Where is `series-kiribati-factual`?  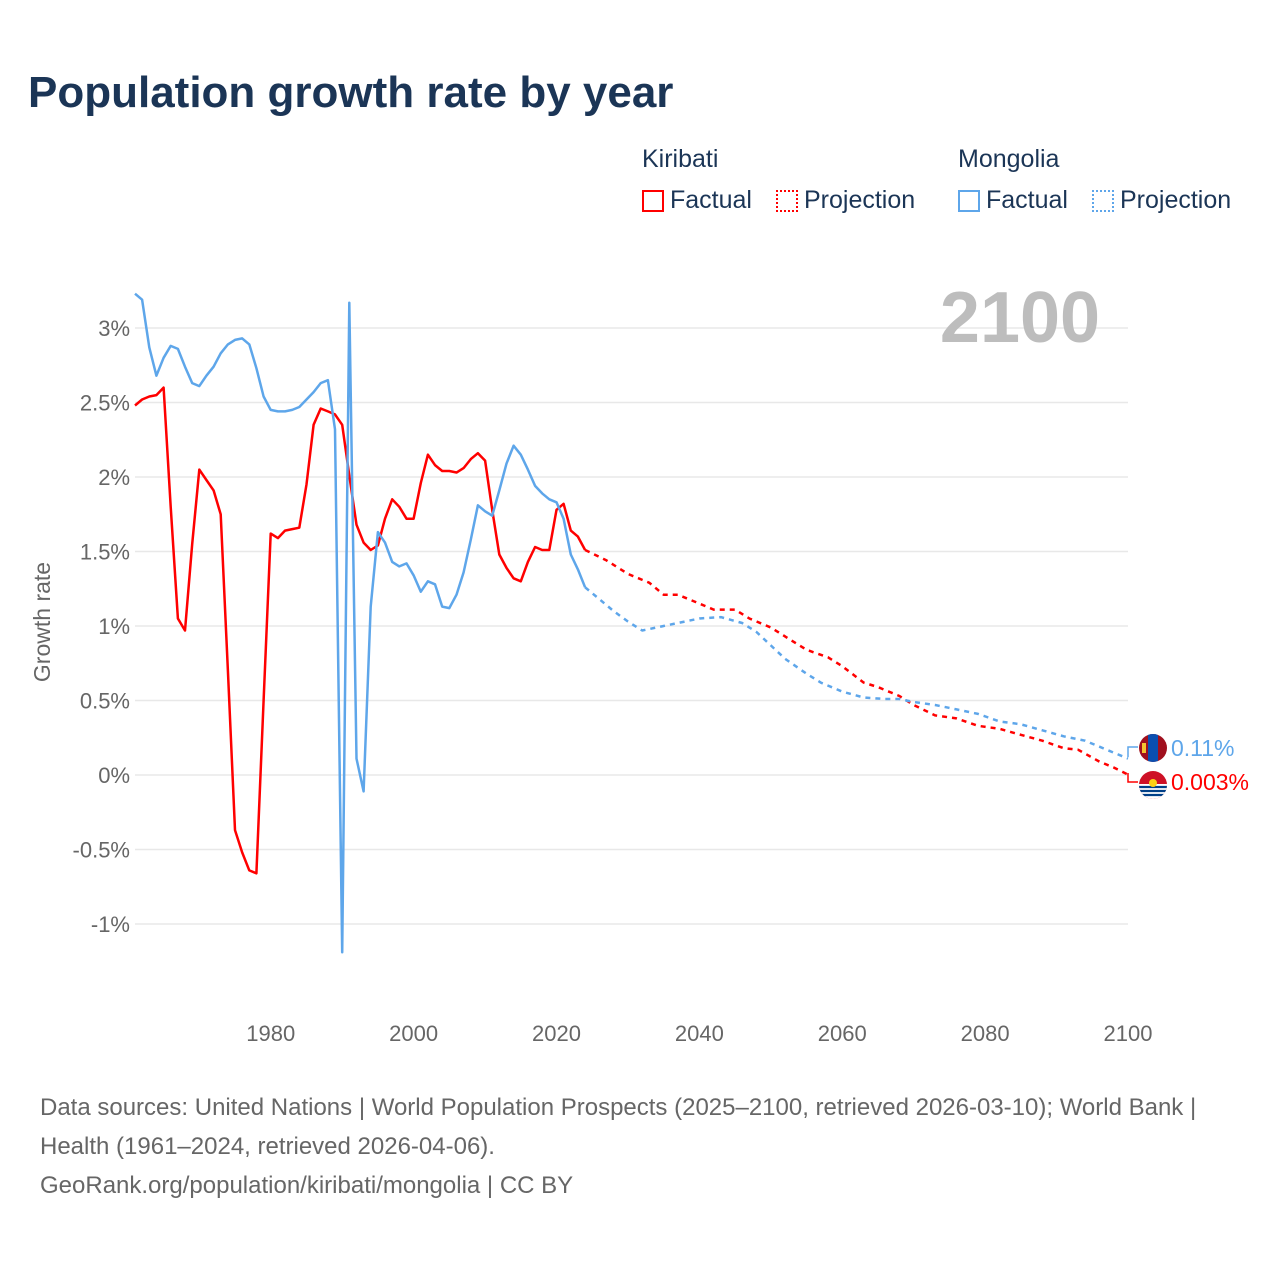 series-kiribati-factual is located at coordinates (360, 630).